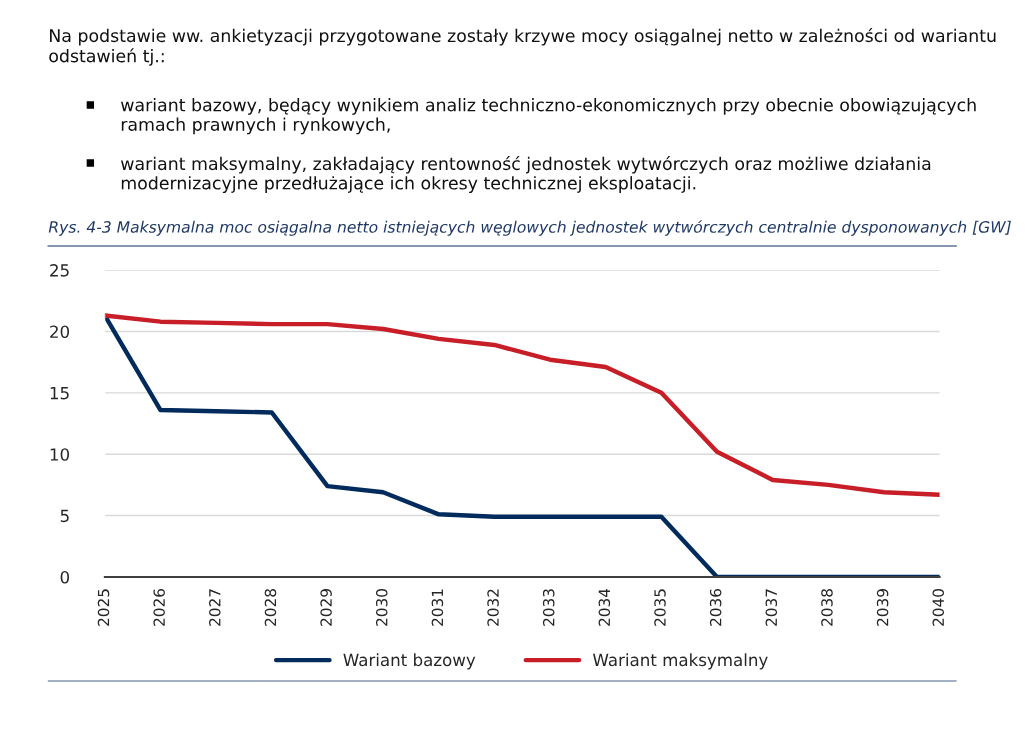 The image size is (1028, 734). Describe the element at coordinates (64, 516) in the screenshot. I see `y-tick-label: 5` at that location.